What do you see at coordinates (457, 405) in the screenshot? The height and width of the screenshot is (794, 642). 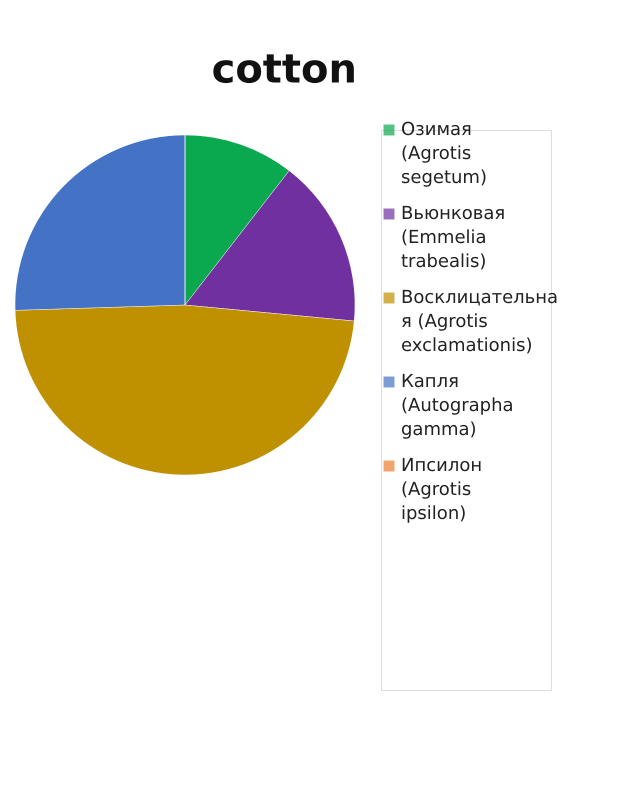 I see `legend-label: Капля (Autographa gamma)` at bounding box center [457, 405].